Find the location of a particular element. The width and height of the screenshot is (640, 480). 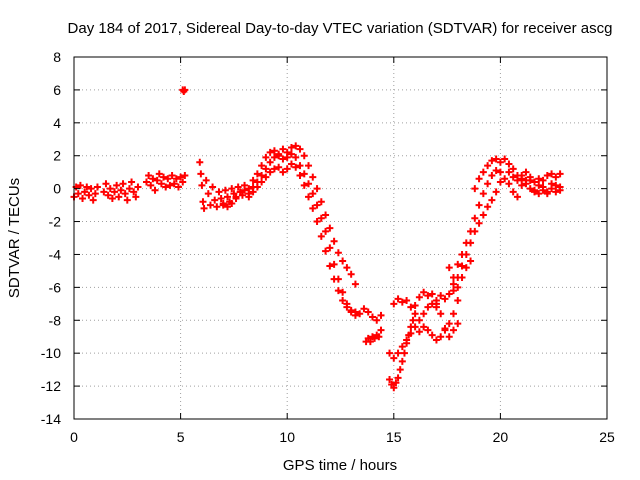

x-axis-label: GPS time / hours is located at coordinates (340, 465).